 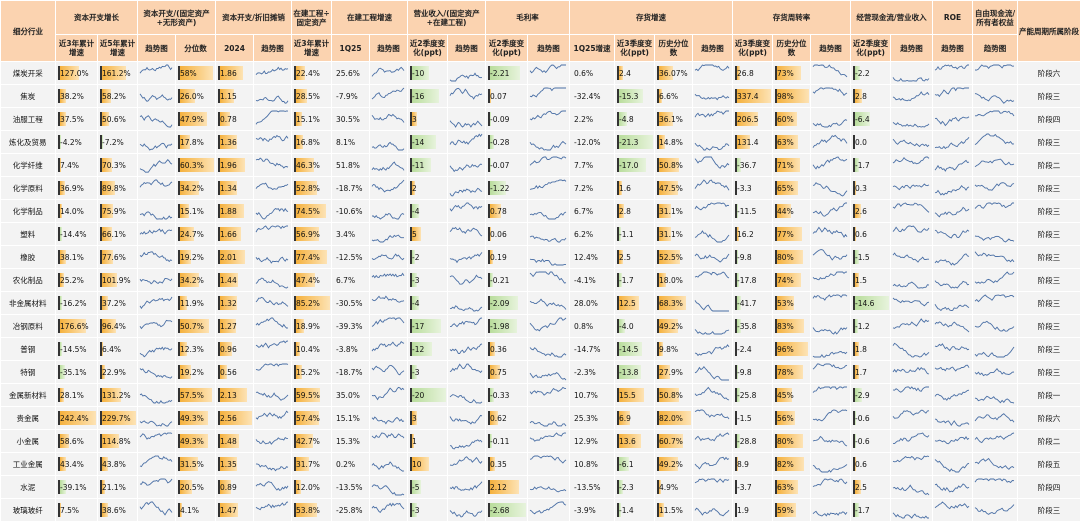 I want to click on cell: -14.6, so click(x=871, y=303).